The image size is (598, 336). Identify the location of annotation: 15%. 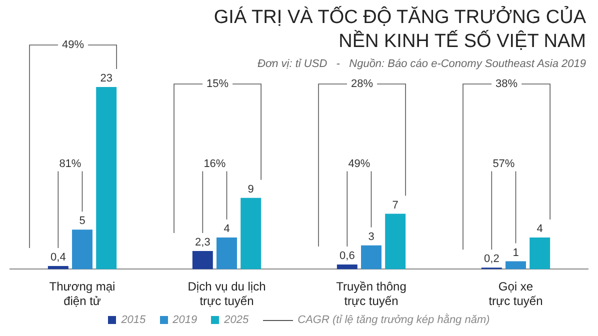
(217, 84).